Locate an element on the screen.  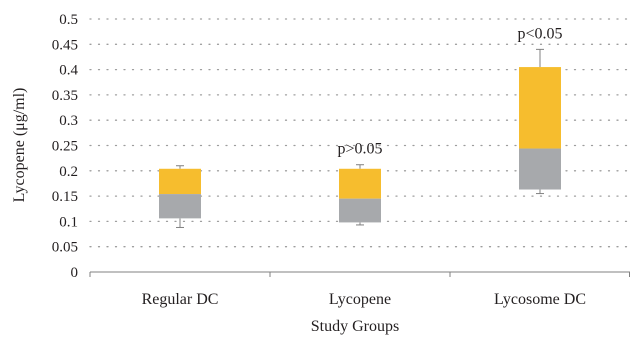
y-tick-label: 0.25 is located at coordinates (65, 147).